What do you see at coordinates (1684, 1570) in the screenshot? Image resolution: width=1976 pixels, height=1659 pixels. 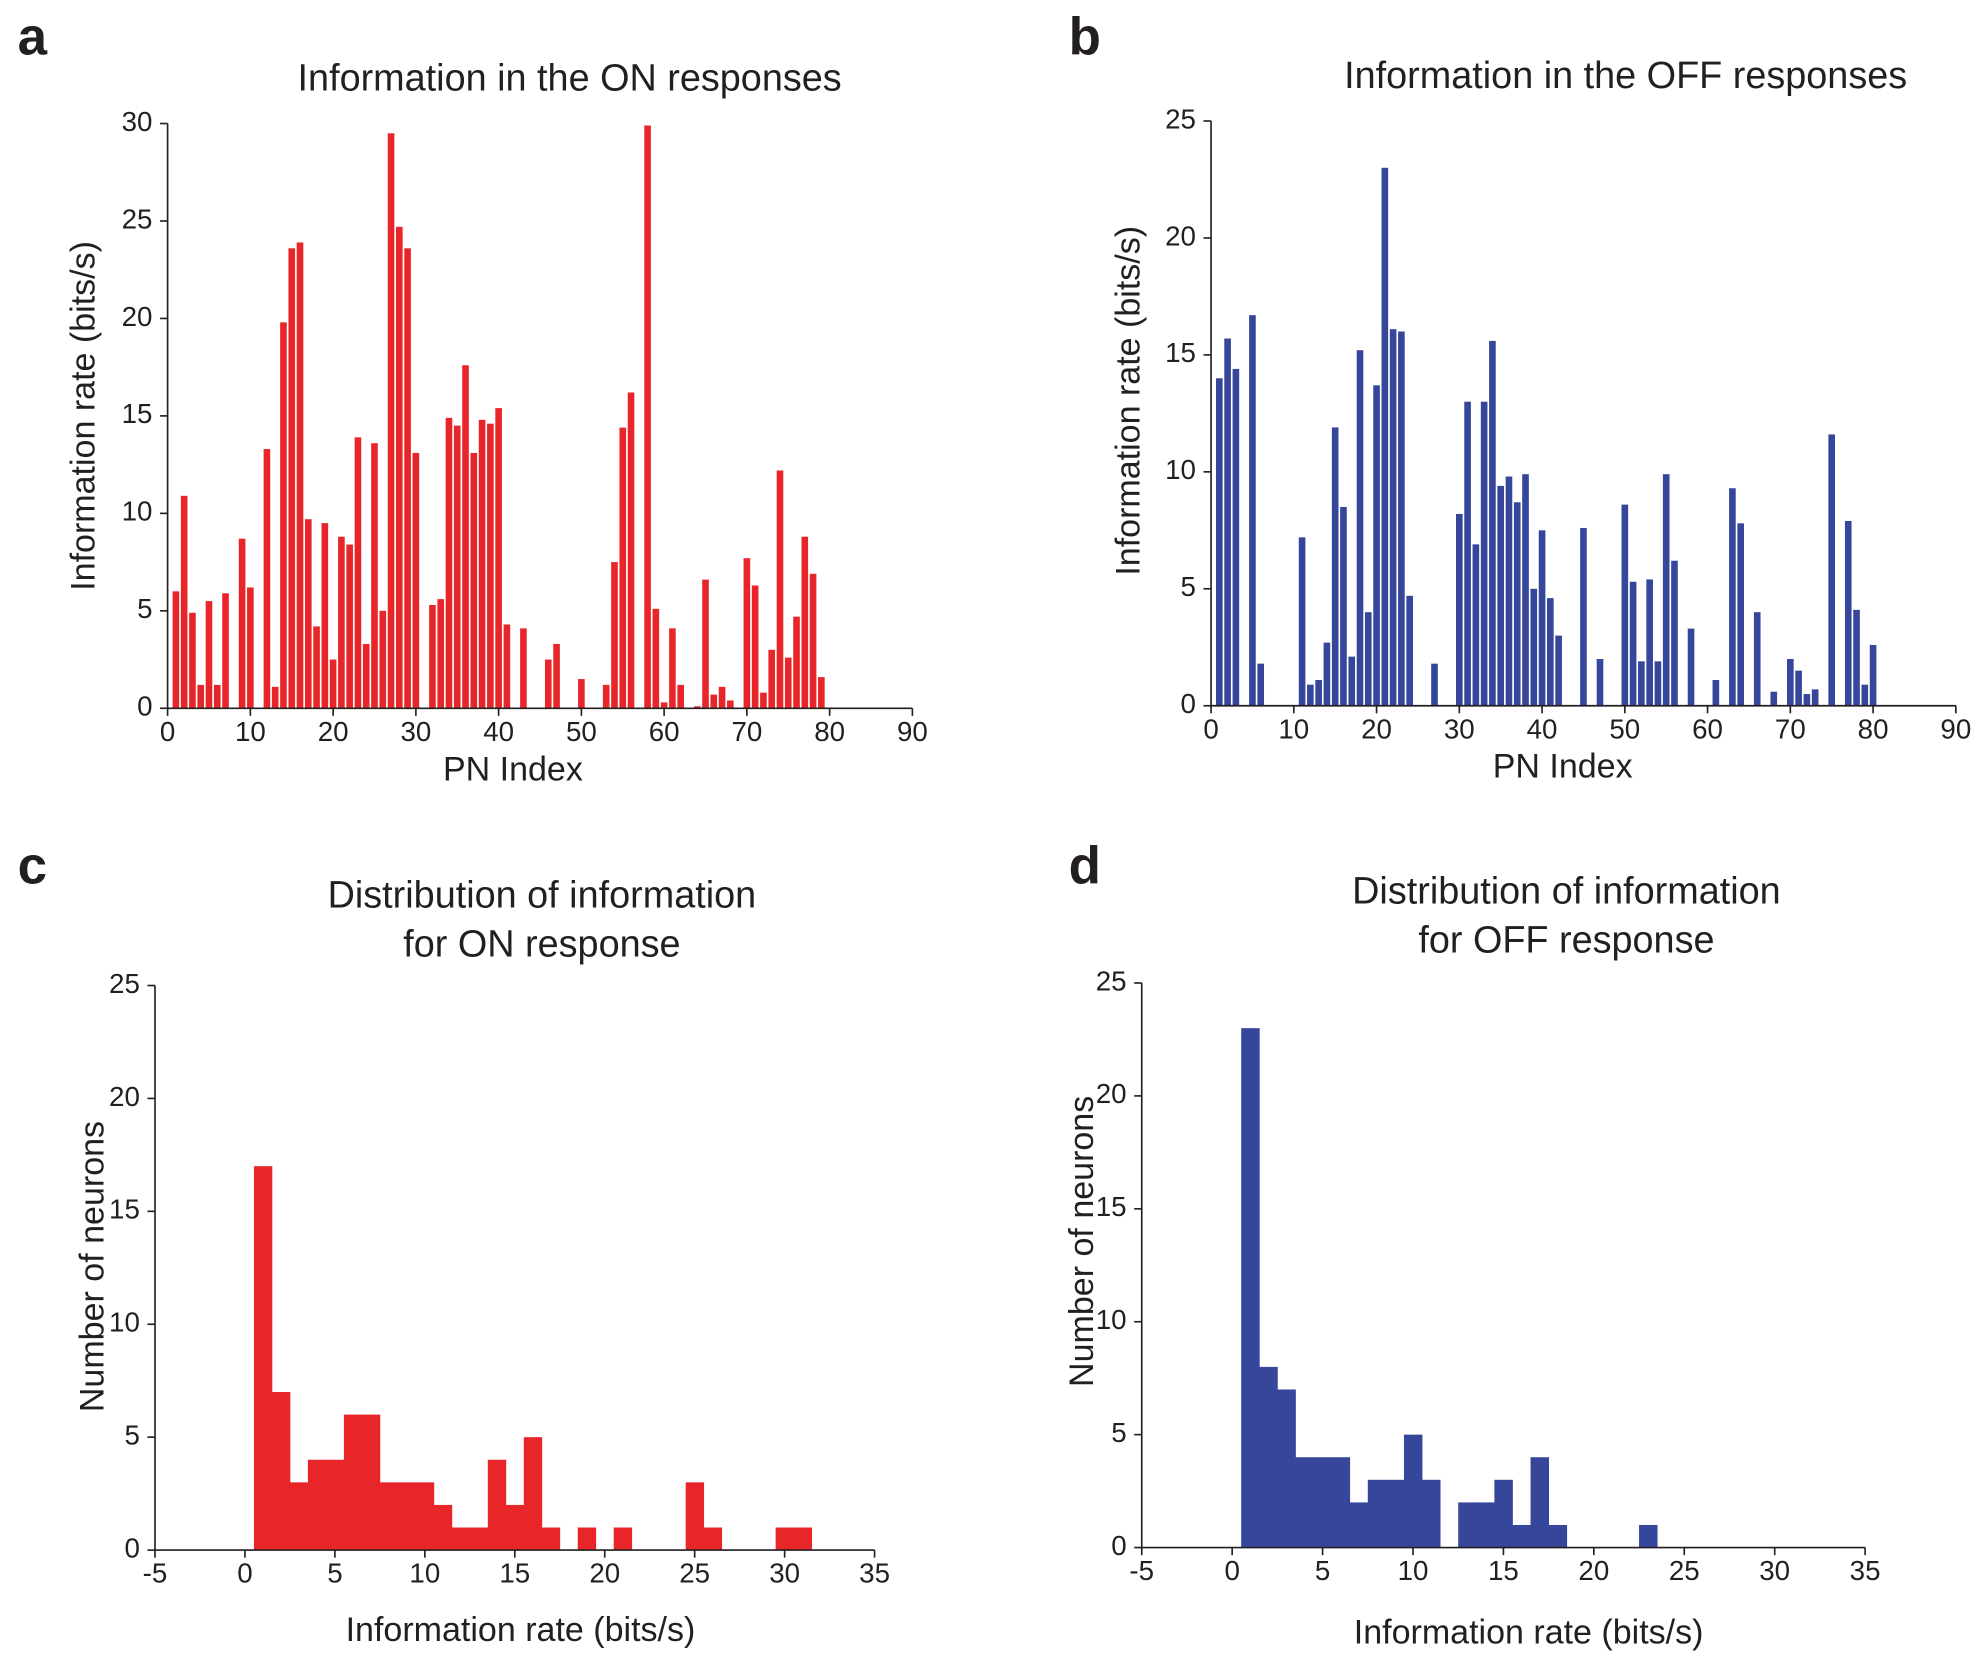 I see `x-tick-label: 25` at bounding box center [1684, 1570].